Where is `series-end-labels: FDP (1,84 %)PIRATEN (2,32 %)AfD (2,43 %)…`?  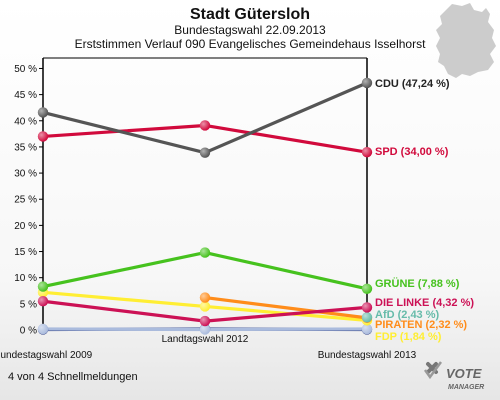 series-end-labels: FDP (1,84 %)PIRATEN (2,32 %)AfD (2,43 %)… is located at coordinates (424, 210).